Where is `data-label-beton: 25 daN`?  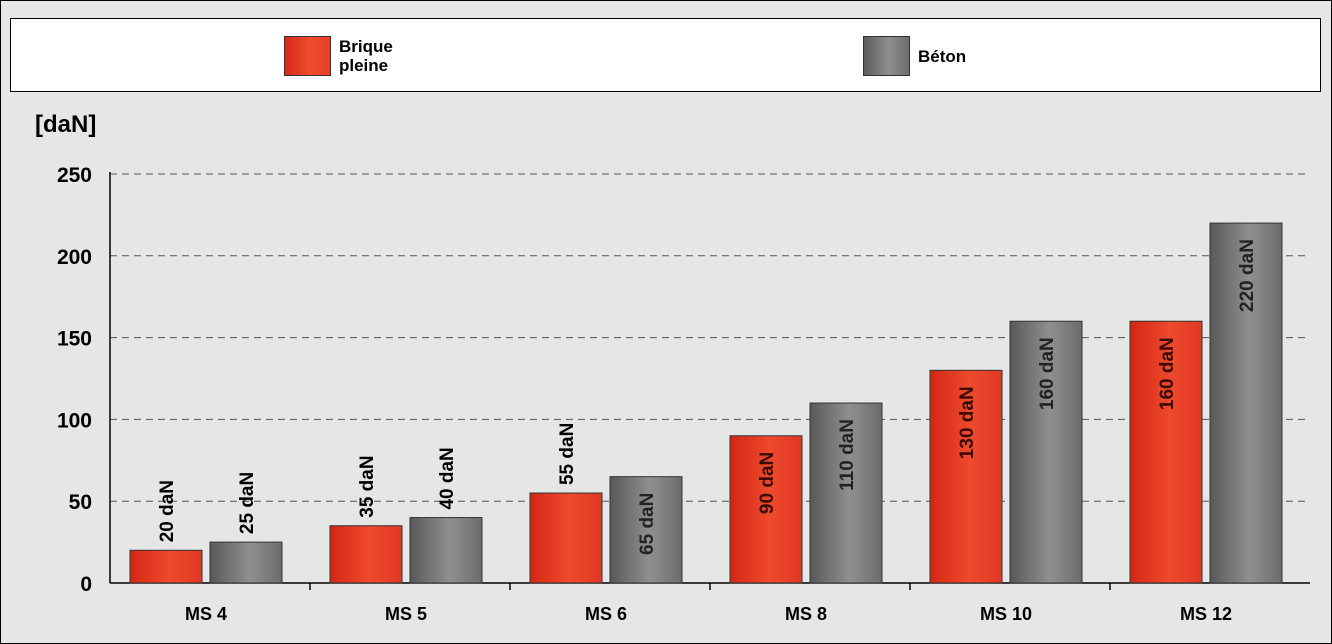
data-label-beton: 25 daN is located at coordinates (247, 503).